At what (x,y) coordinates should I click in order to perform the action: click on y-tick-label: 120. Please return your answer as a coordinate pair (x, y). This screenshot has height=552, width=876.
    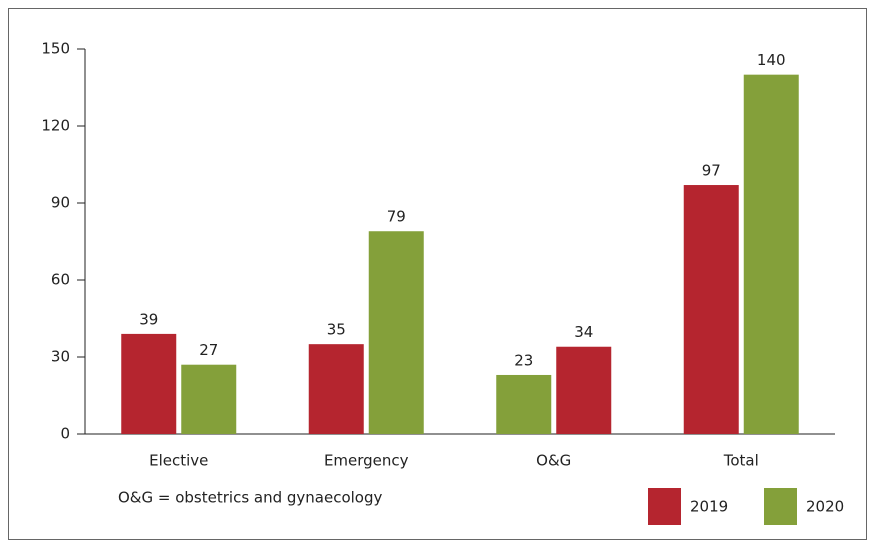
    Looking at the image, I should click on (55, 126).